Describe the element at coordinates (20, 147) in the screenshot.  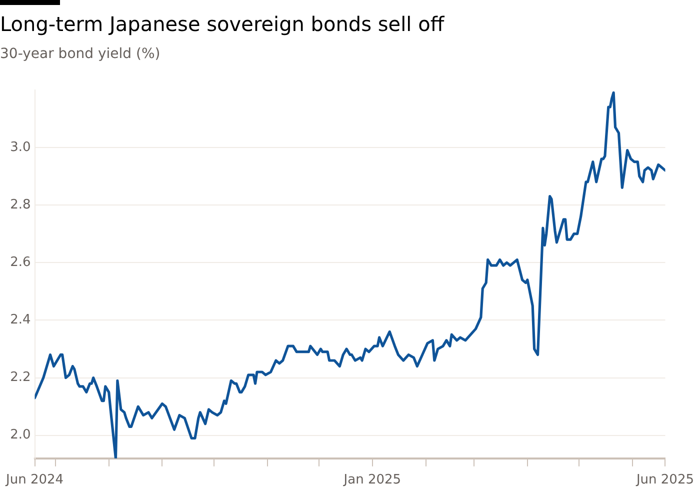
I see `y-tick-label: 3.0` at that location.